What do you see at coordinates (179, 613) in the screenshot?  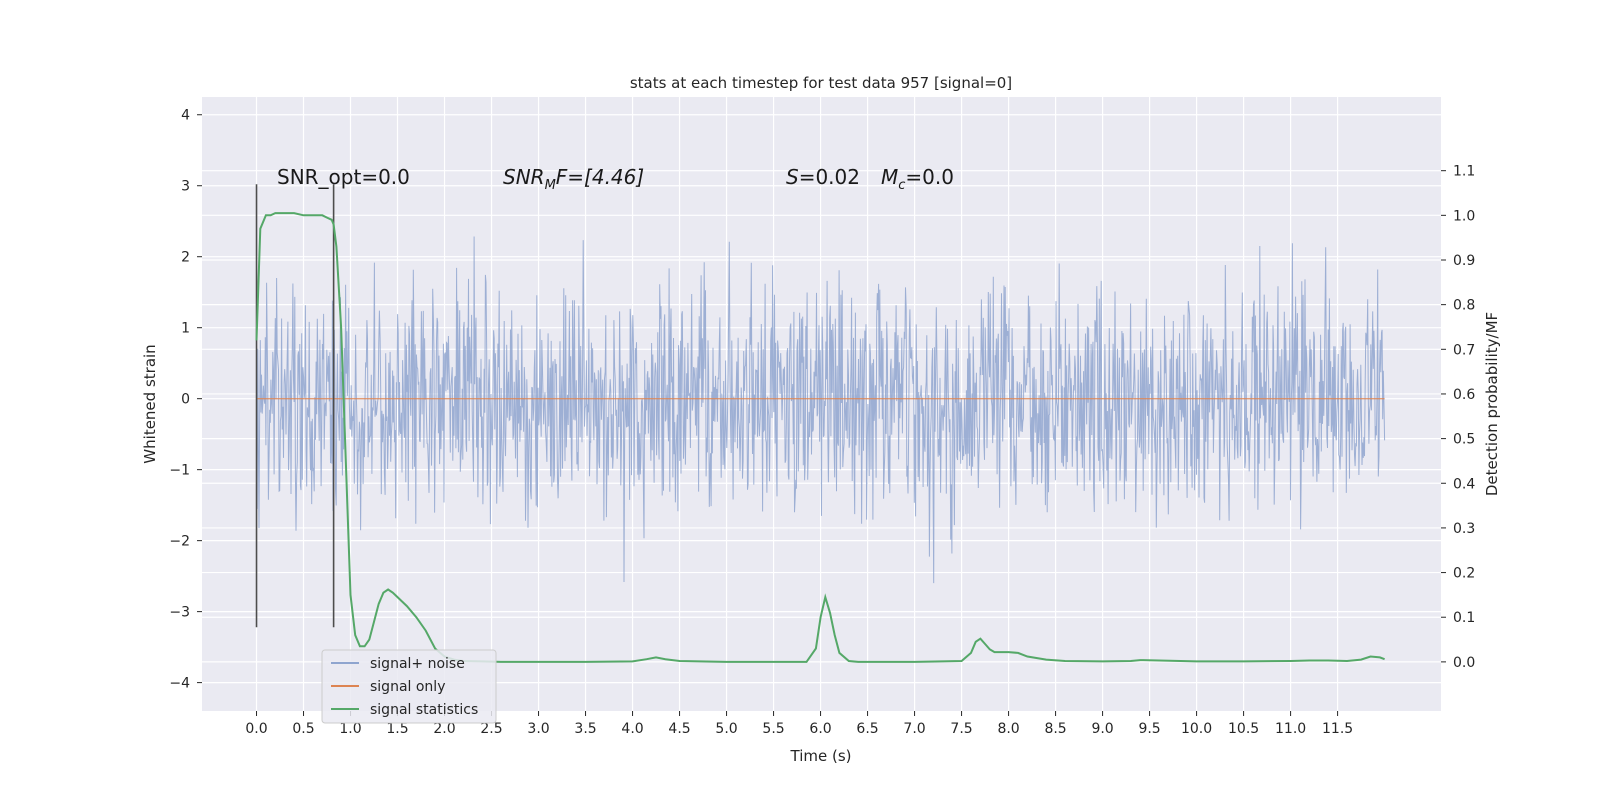 I see `y-tick-label: −3` at bounding box center [179, 613].